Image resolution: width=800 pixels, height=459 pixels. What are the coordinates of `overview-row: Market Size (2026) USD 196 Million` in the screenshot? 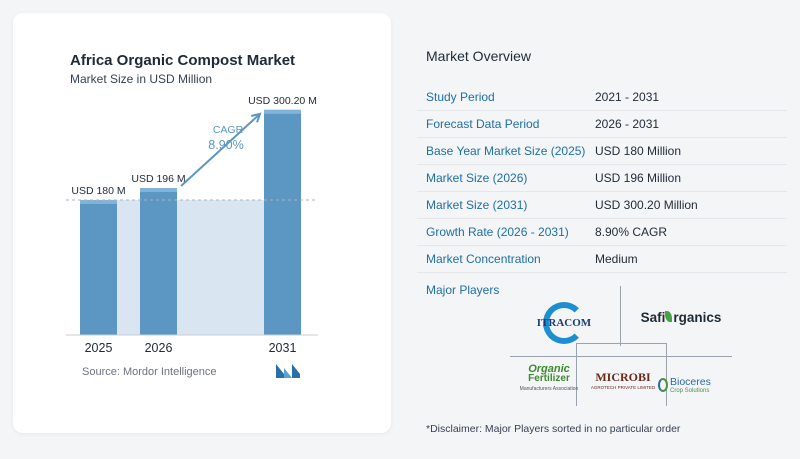 It's located at (602, 178).